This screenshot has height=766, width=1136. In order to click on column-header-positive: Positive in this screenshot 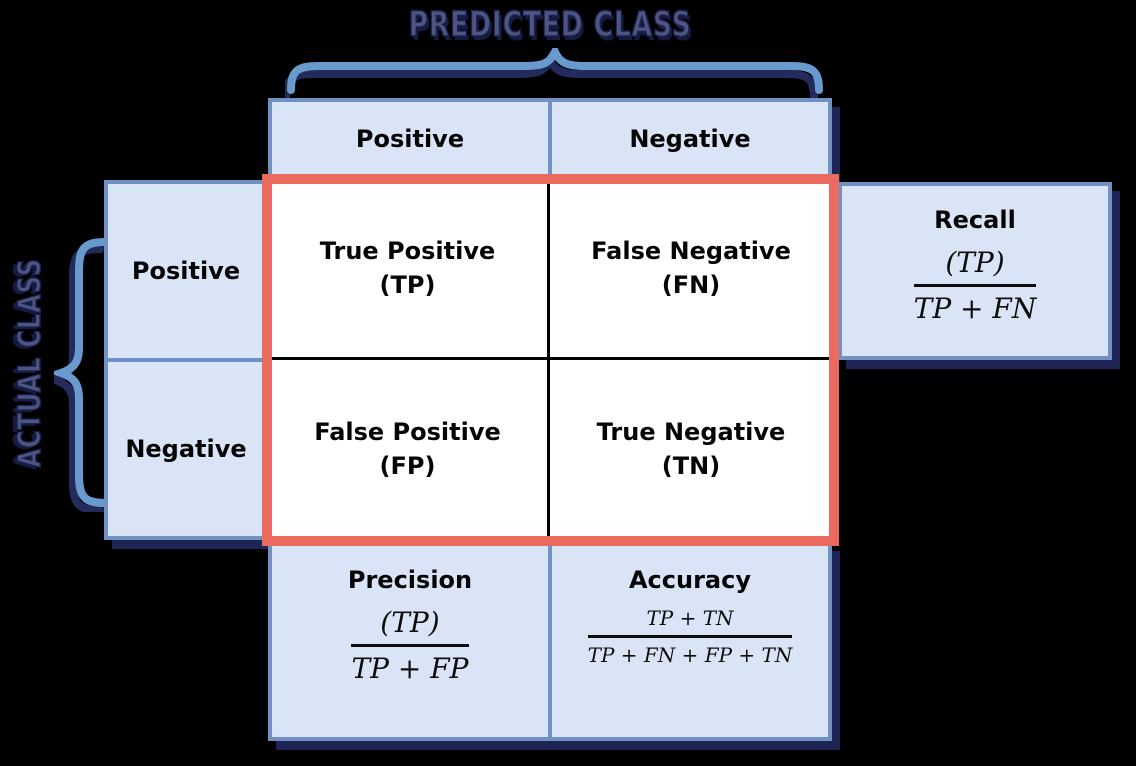, I will do `click(412, 139)`.